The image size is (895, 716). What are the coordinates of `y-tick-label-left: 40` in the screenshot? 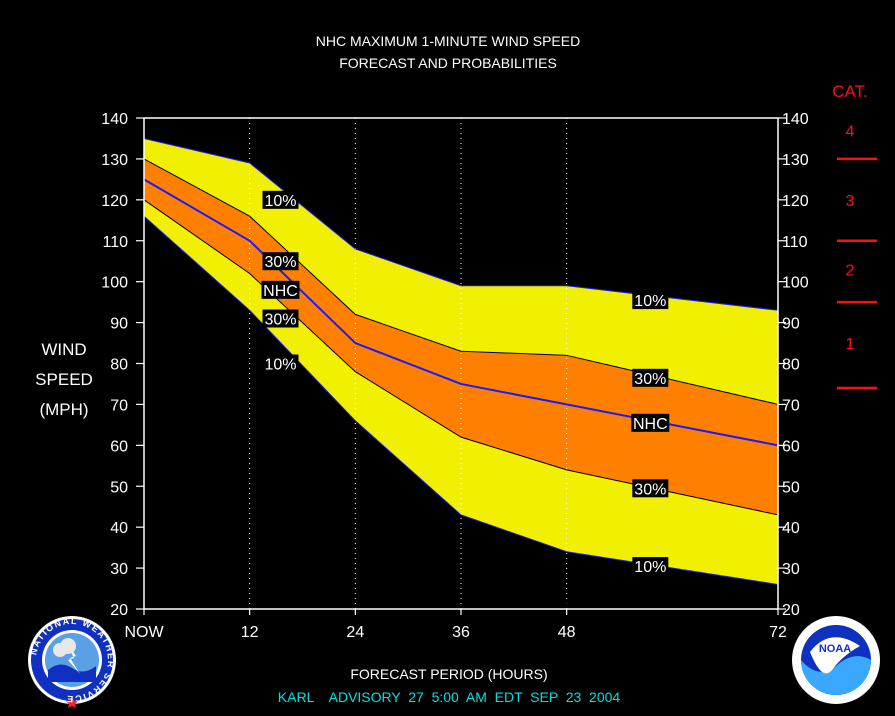 It's located at (119, 528).